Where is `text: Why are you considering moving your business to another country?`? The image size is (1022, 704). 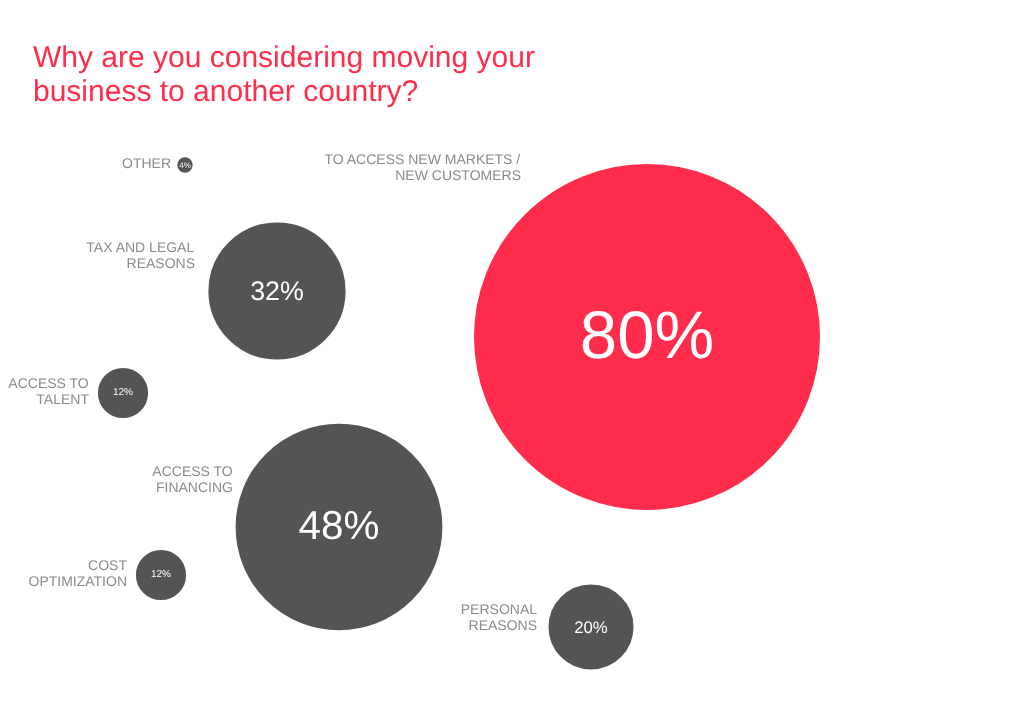
text: Why are you considering moving your business to another country? is located at coordinates (284, 75).